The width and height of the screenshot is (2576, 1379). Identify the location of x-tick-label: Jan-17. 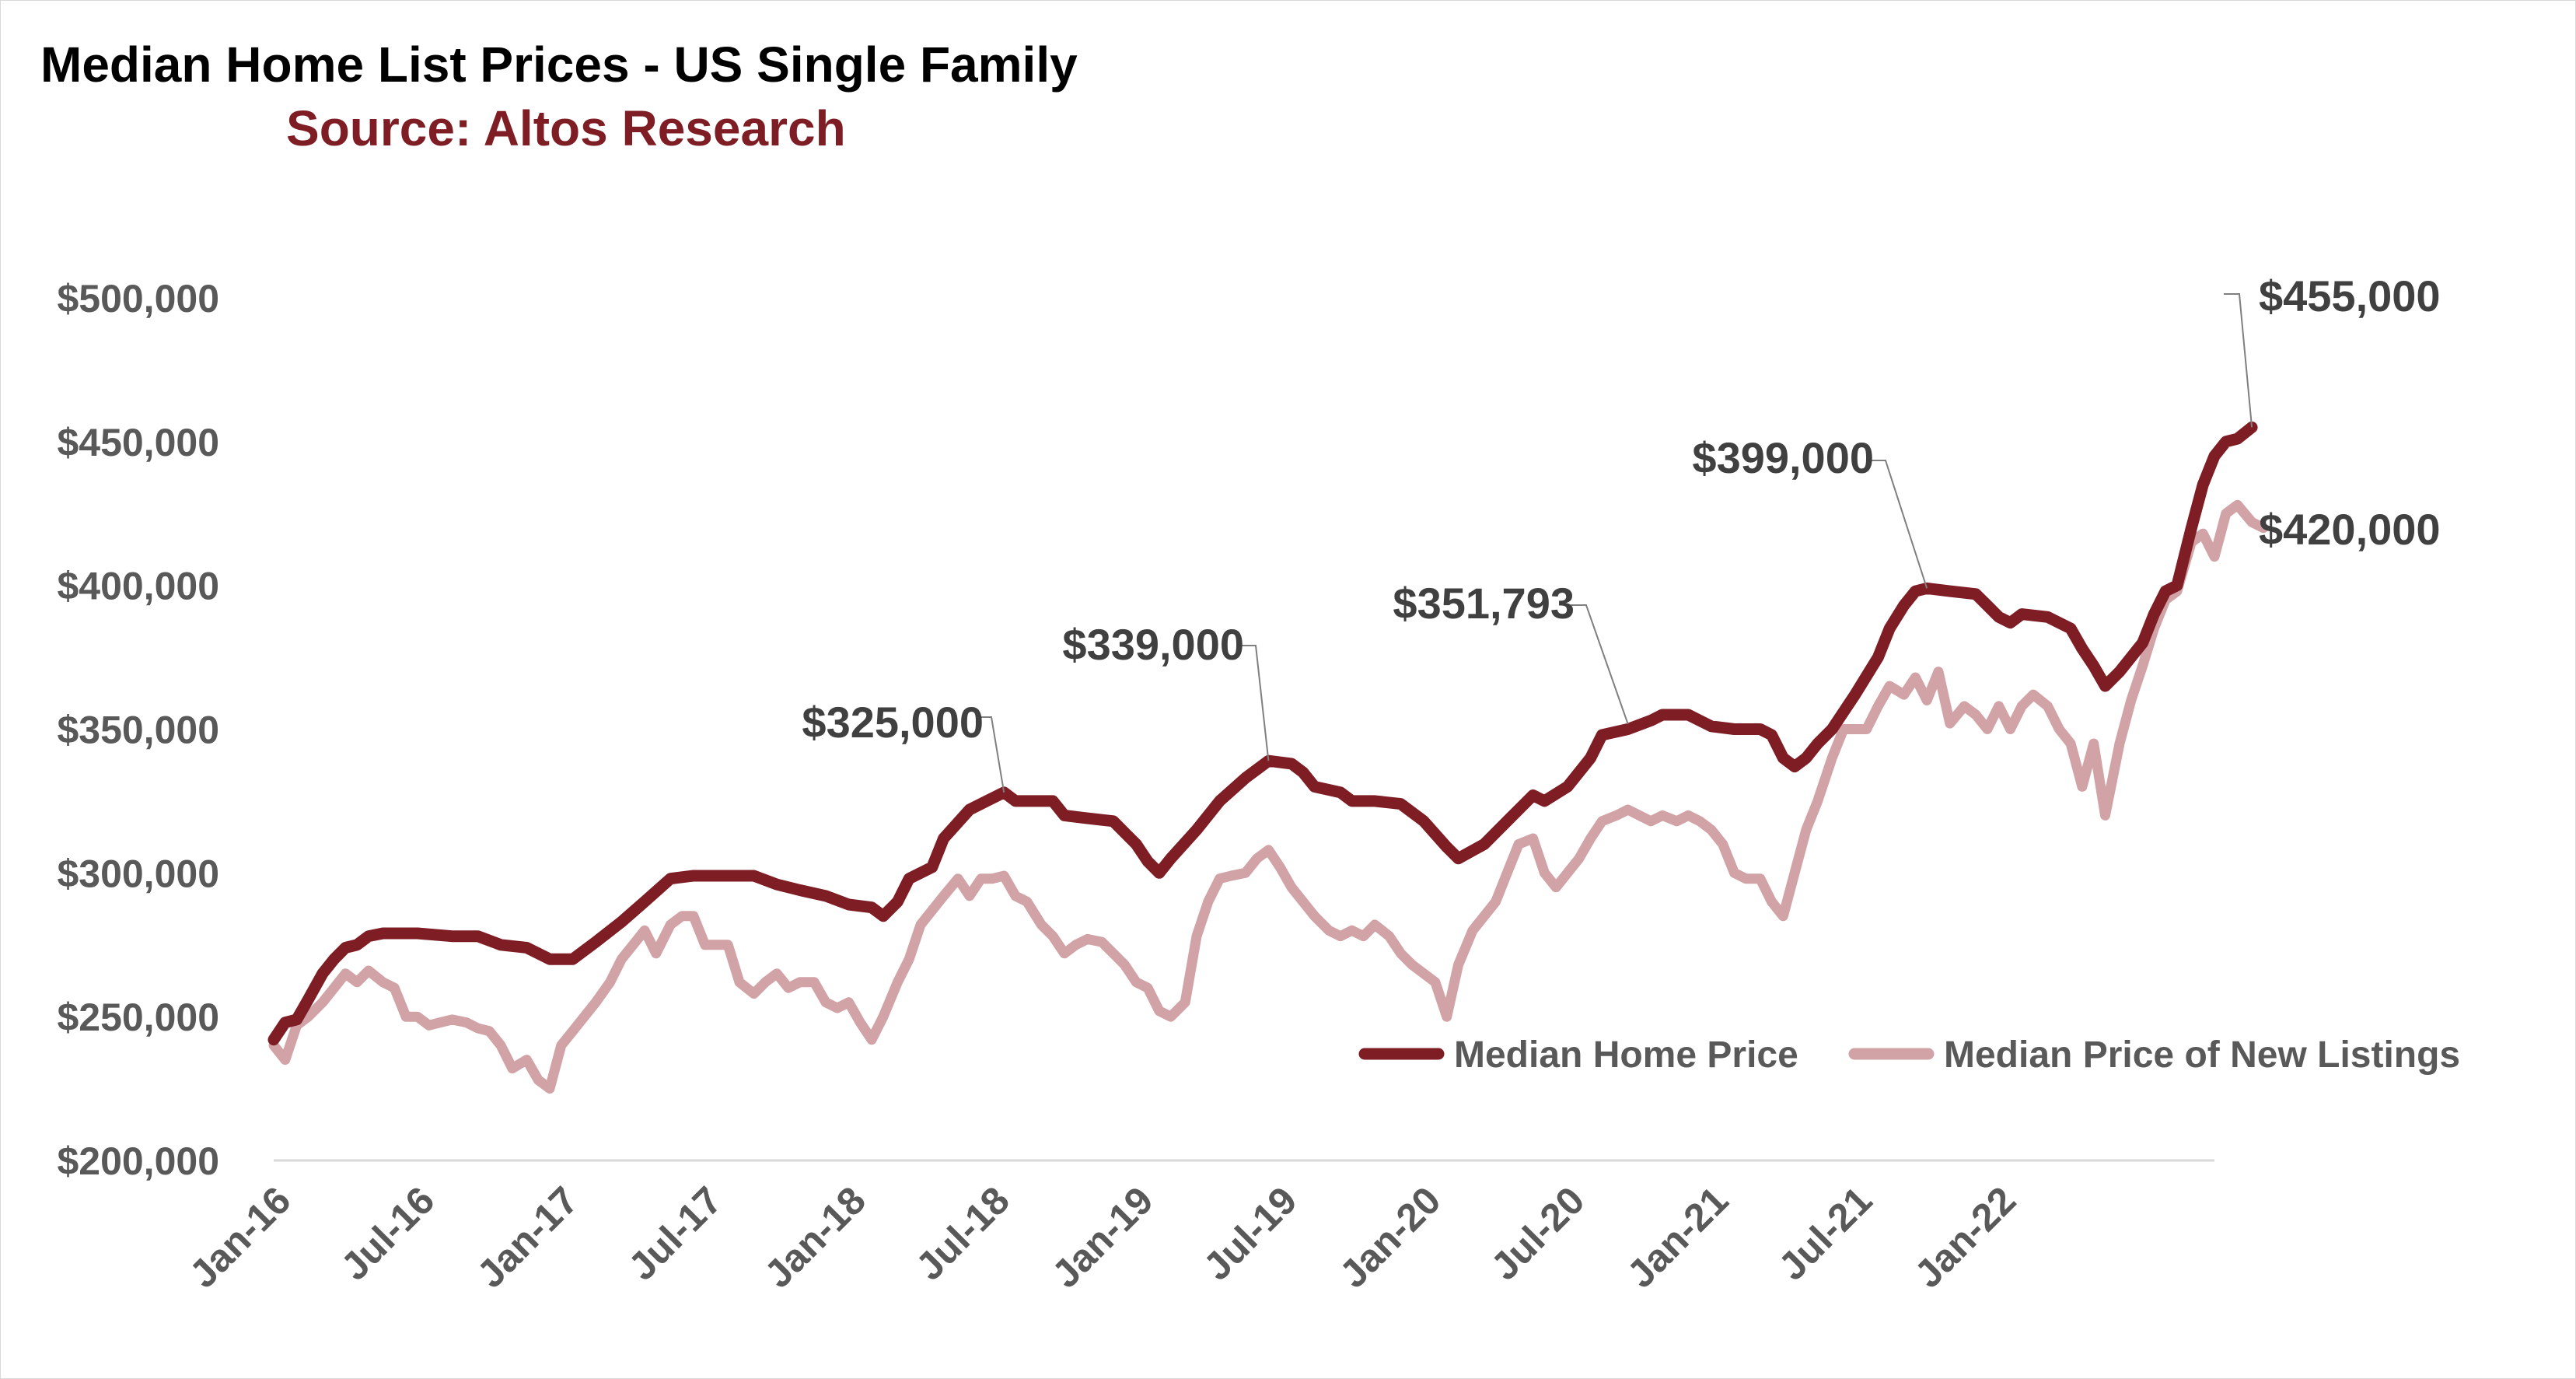
(528, 1237).